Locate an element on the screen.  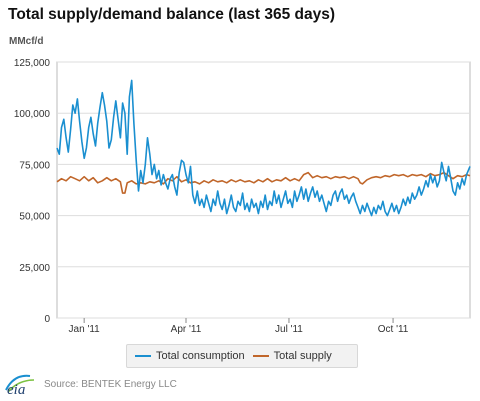
eia-logo: eia is located at coordinates (24, 385).